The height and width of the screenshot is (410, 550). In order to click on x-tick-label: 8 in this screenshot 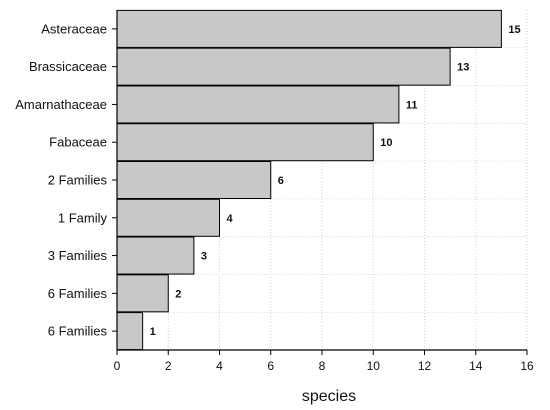, I will do `click(322, 366)`.